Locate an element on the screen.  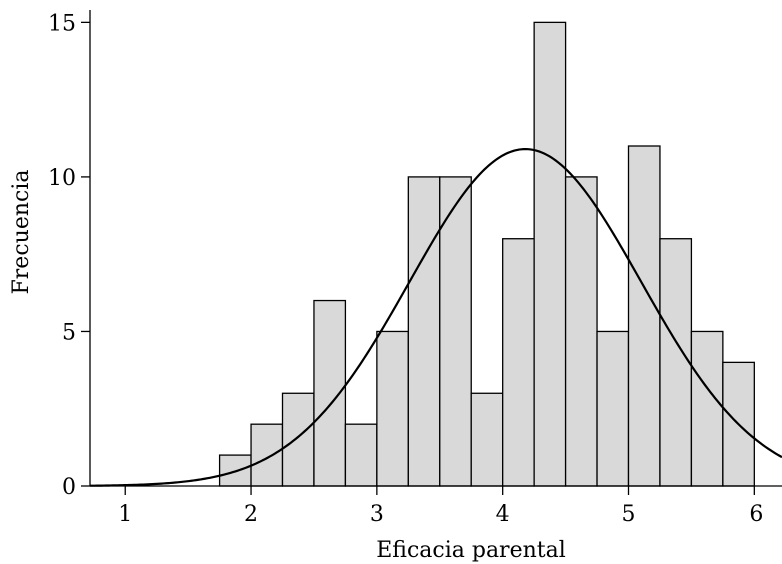
x-tick-label-1: 1 is located at coordinates (125, 514).